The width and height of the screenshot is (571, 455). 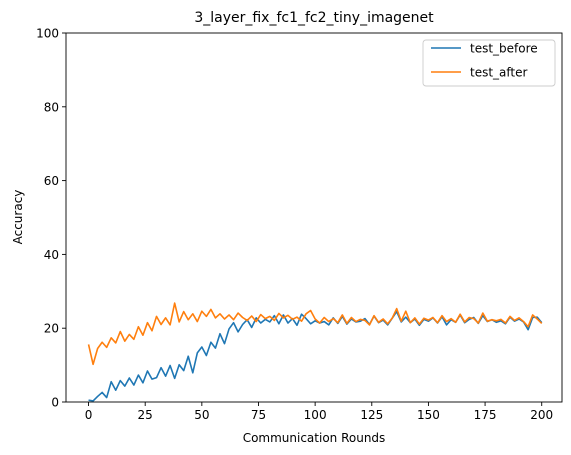 I want to click on x-tick-label: 0, so click(x=89, y=415).